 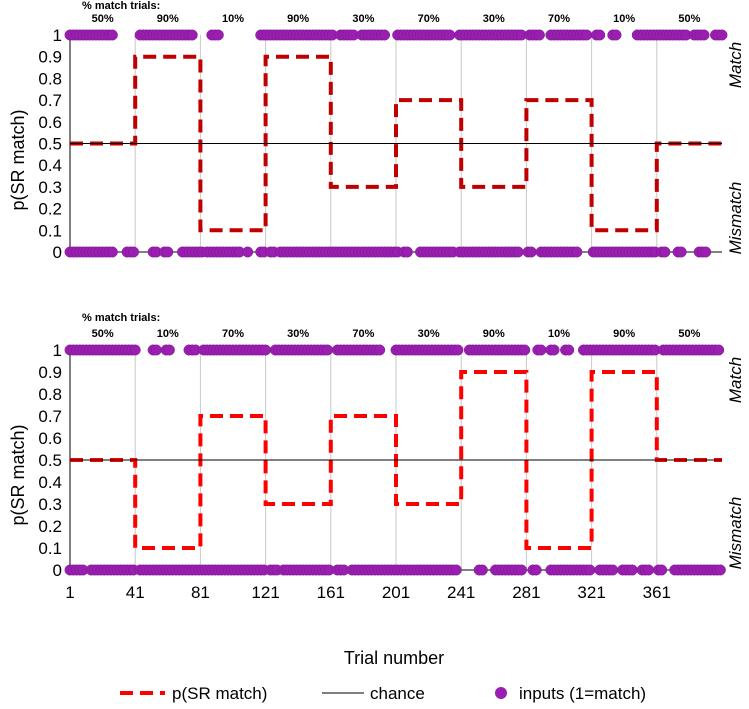 I want to click on x-tick-label: 121, so click(x=265, y=592).